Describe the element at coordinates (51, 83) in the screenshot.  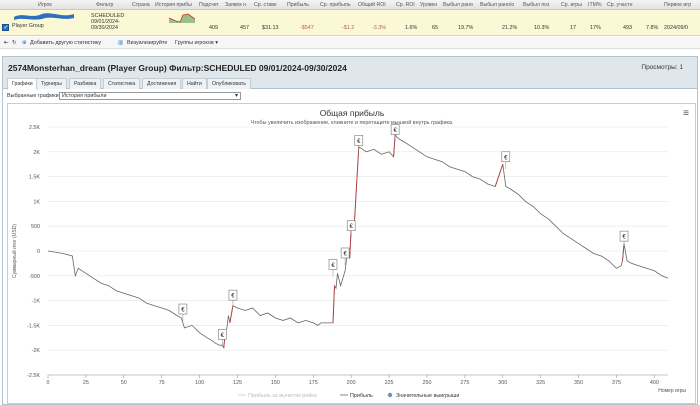
I see `tab-tournaments: Турниры` at that location.